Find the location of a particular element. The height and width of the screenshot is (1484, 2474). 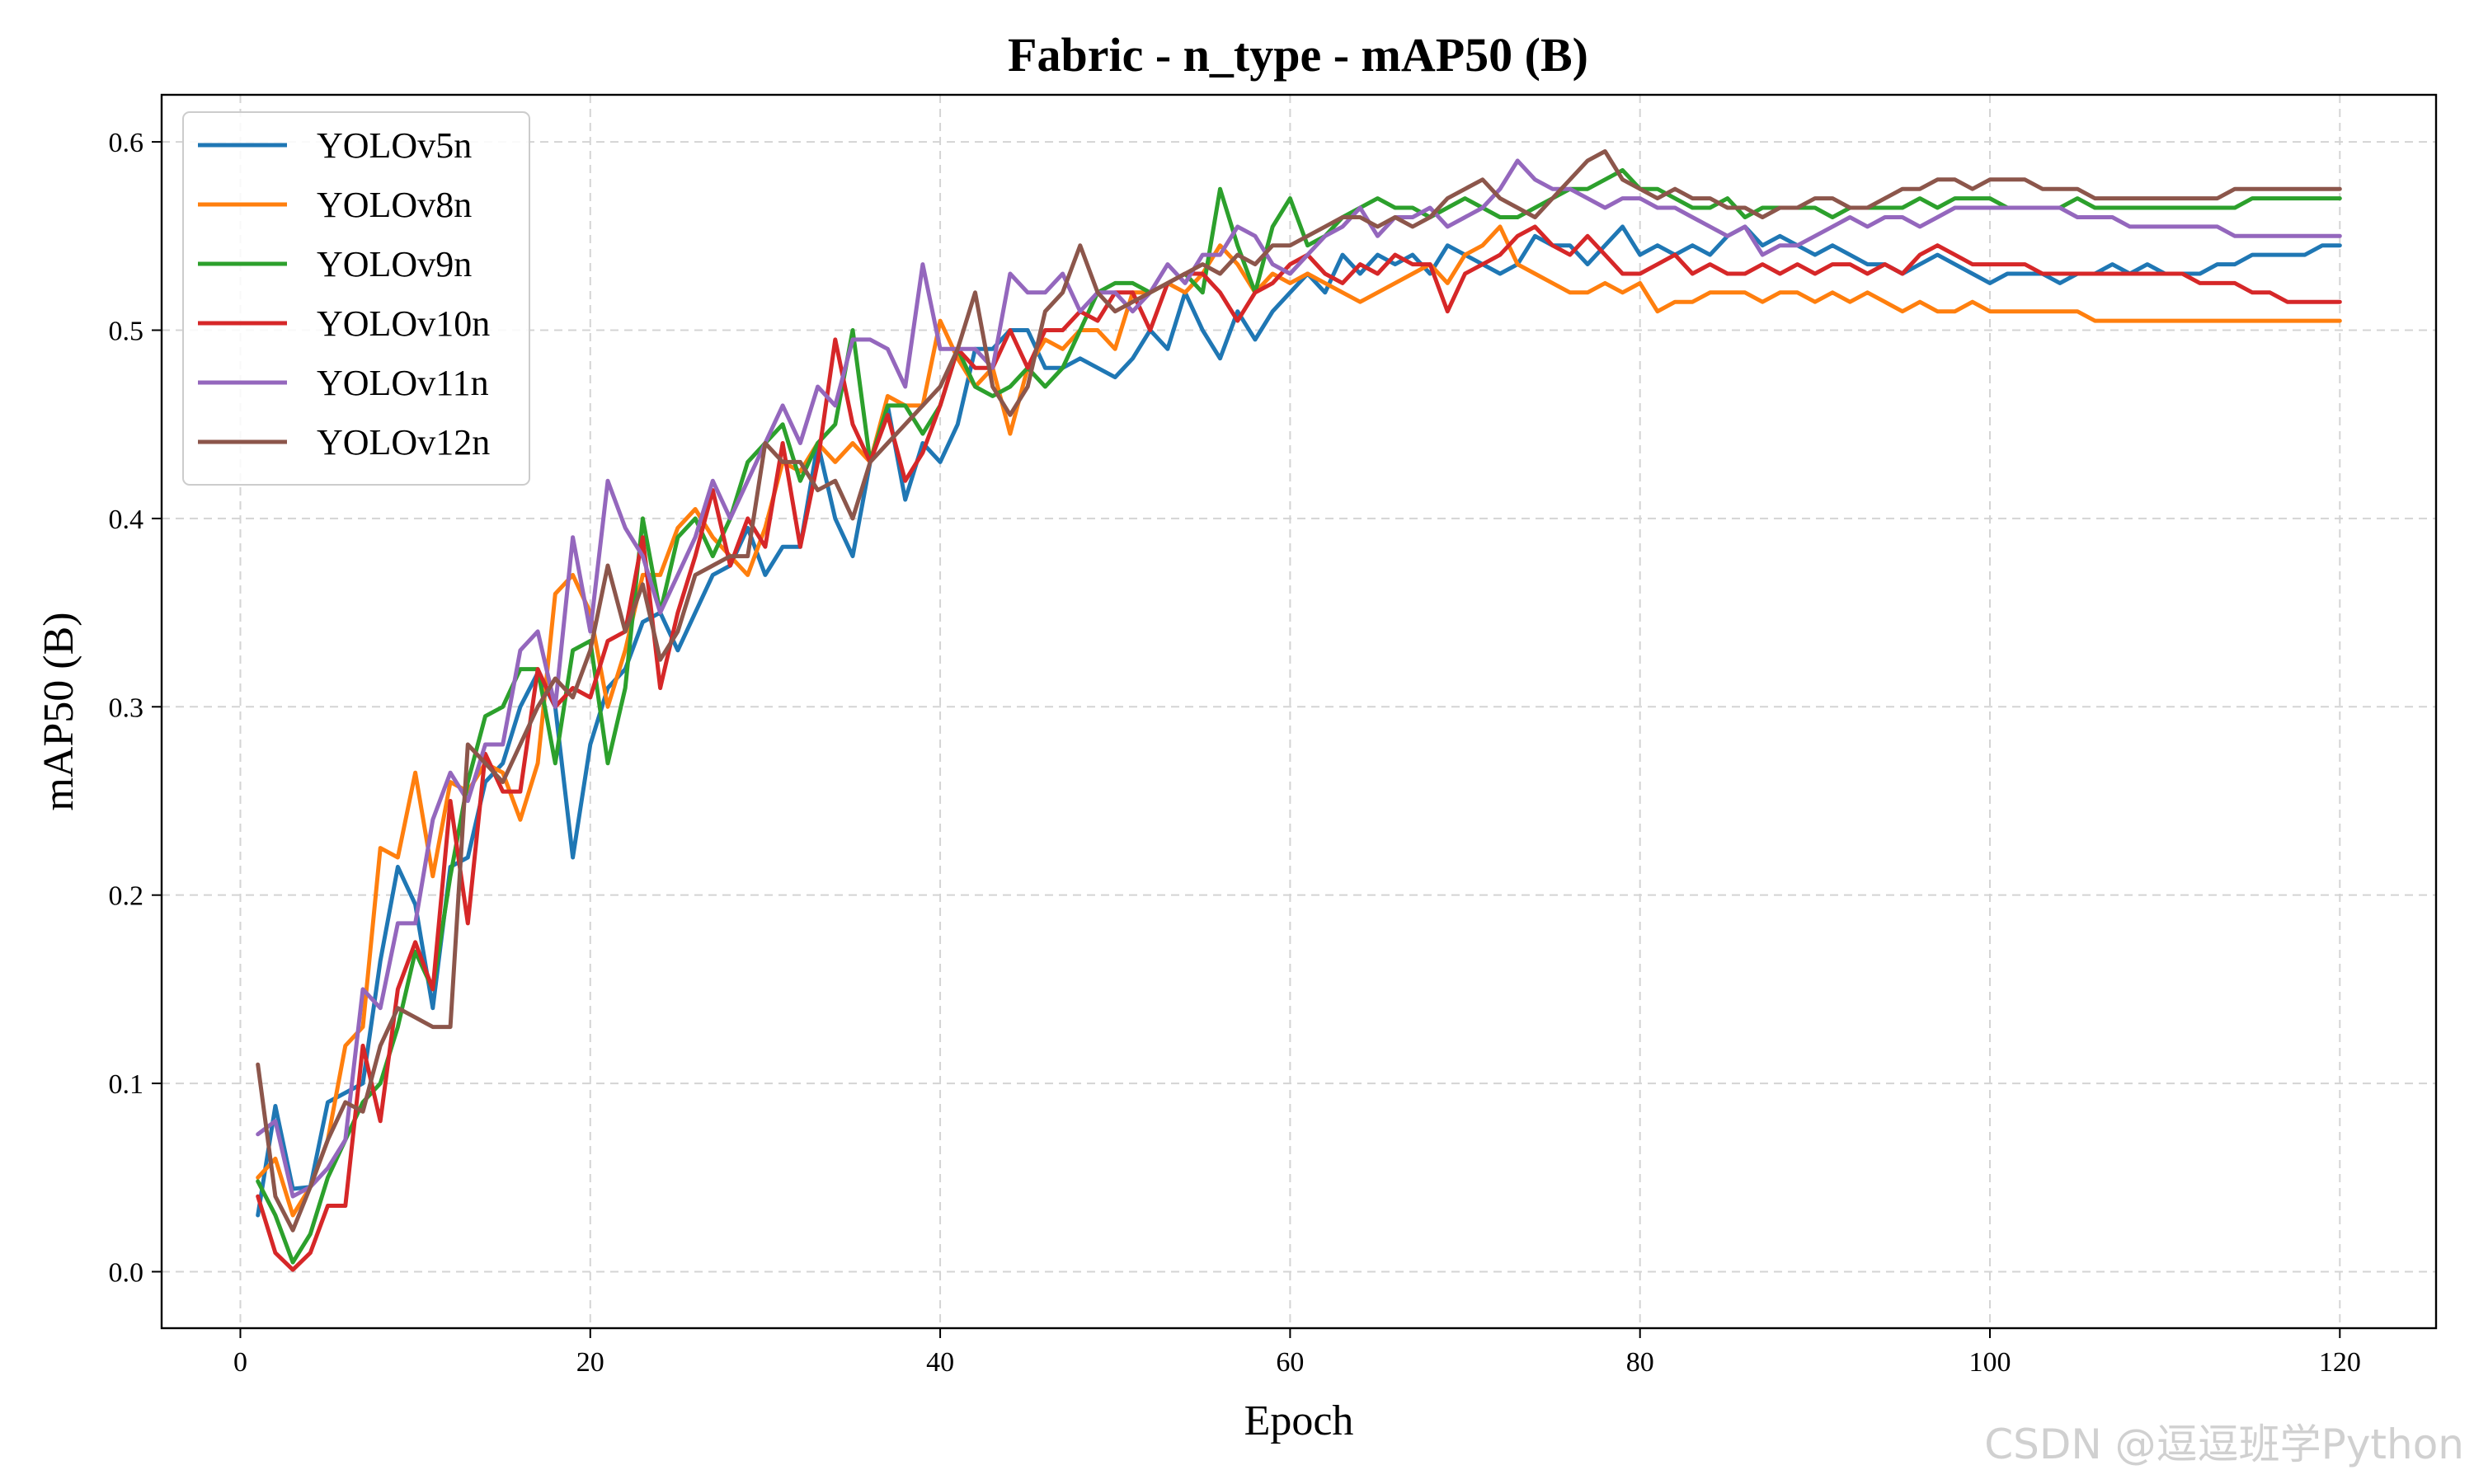

legend-label: YOLOv11n is located at coordinates (403, 383).